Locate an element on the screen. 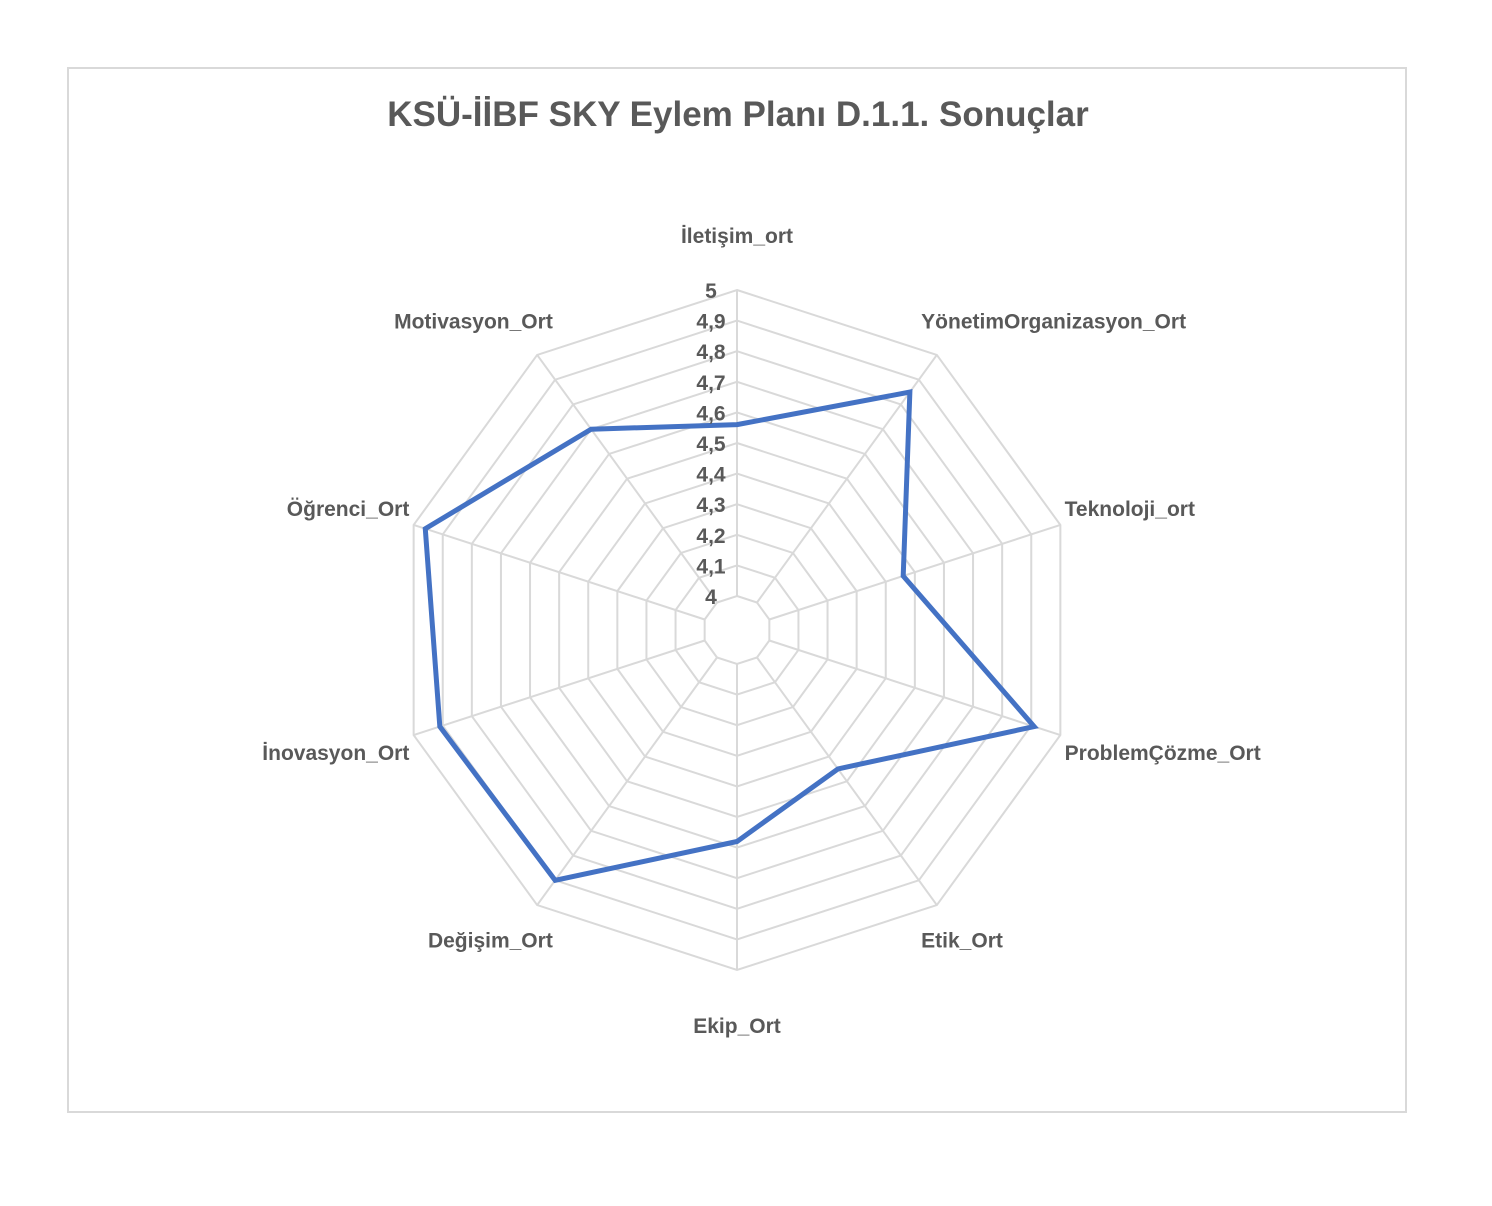 The height and width of the screenshot is (1206, 1492). category-label: Teknoloji_ort is located at coordinates (1130, 509).